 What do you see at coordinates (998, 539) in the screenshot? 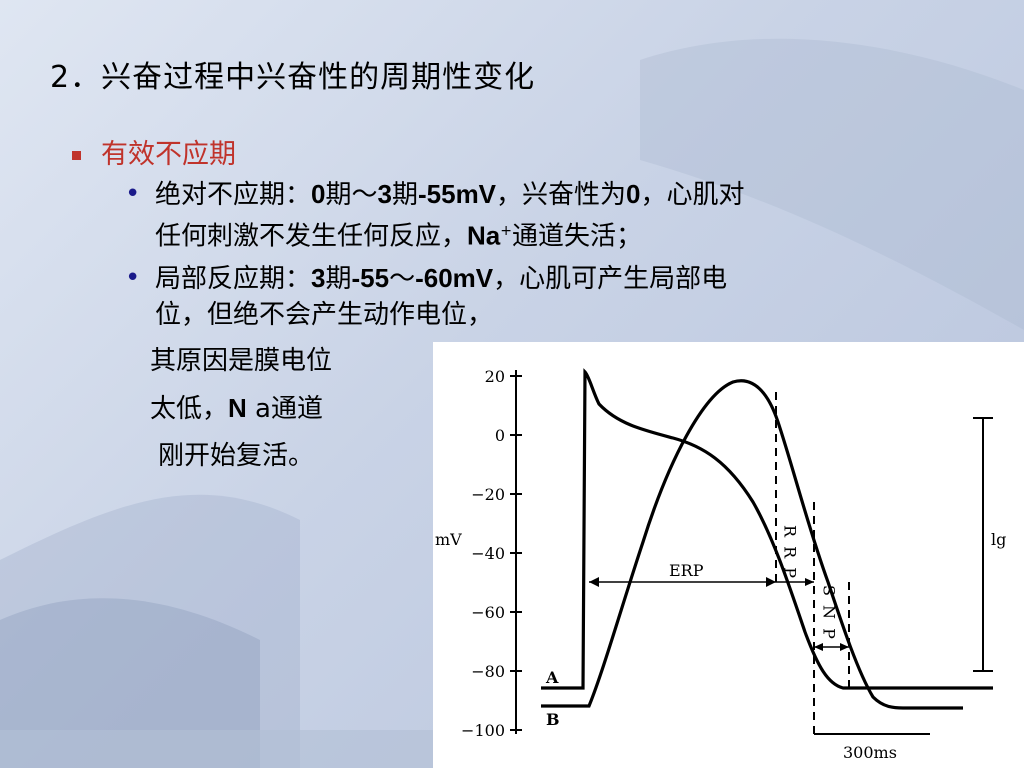
I see `scale-bar-label: lg` at bounding box center [998, 539].